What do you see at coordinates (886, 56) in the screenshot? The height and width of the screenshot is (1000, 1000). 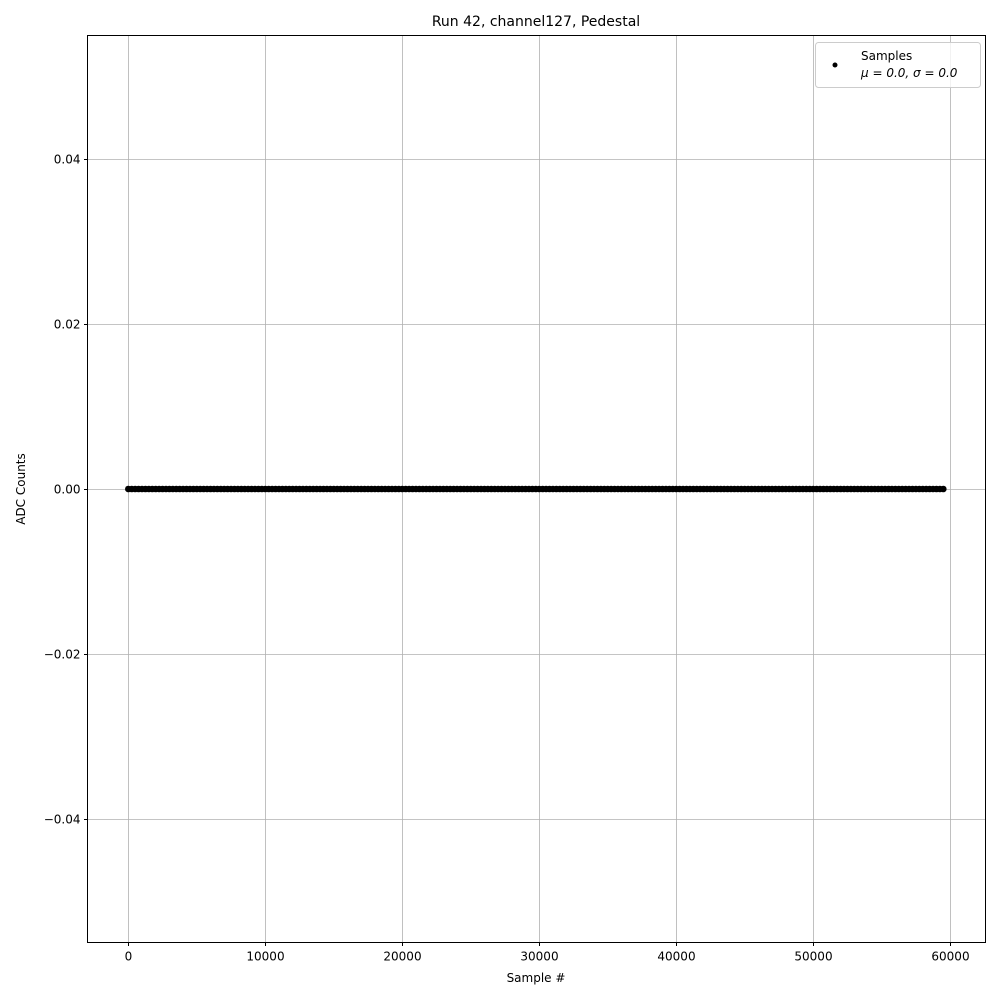 I see `legend-label: Samples` at bounding box center [886, 56].